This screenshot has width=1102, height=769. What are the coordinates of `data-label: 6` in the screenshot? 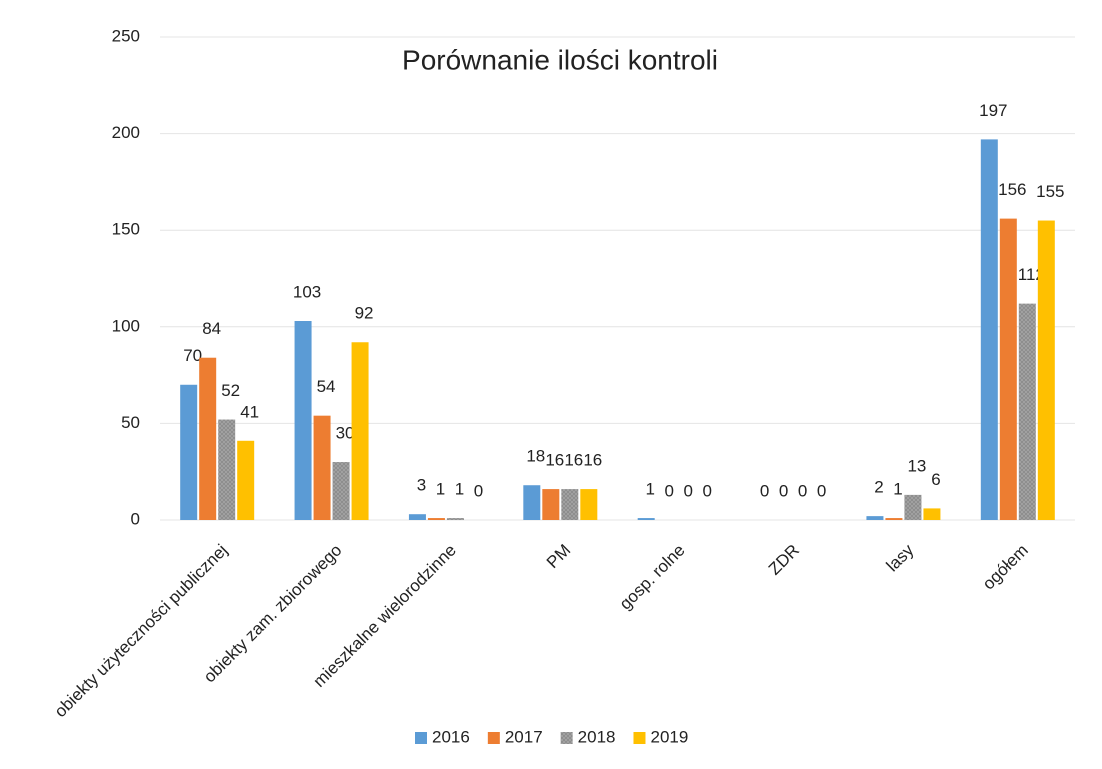 It's located at (935, 479).